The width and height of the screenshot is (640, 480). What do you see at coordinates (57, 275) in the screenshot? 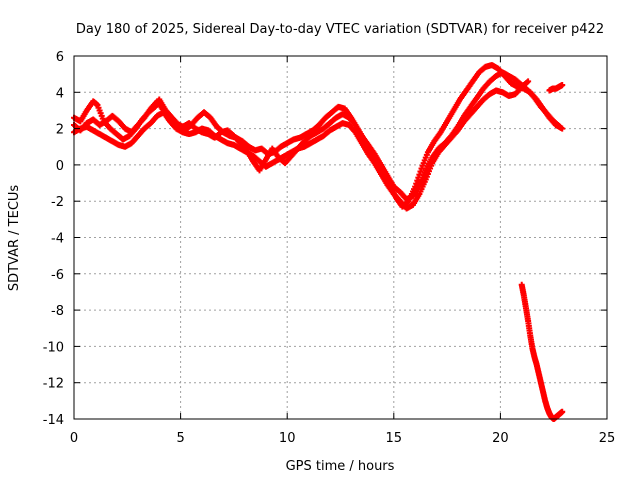
I see `y-tick-label: -6` at bounding box center [57, 275].